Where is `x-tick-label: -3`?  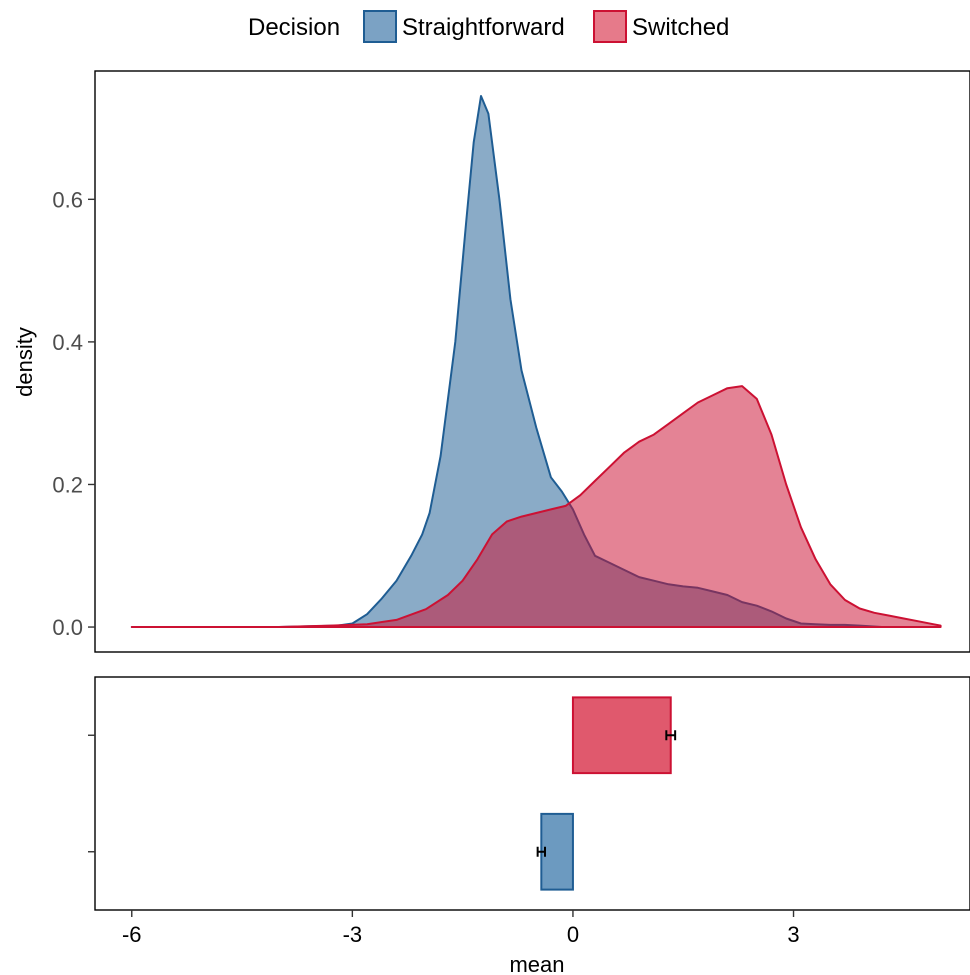
x-tick-label: -3 is located at coordinates (353, 934).